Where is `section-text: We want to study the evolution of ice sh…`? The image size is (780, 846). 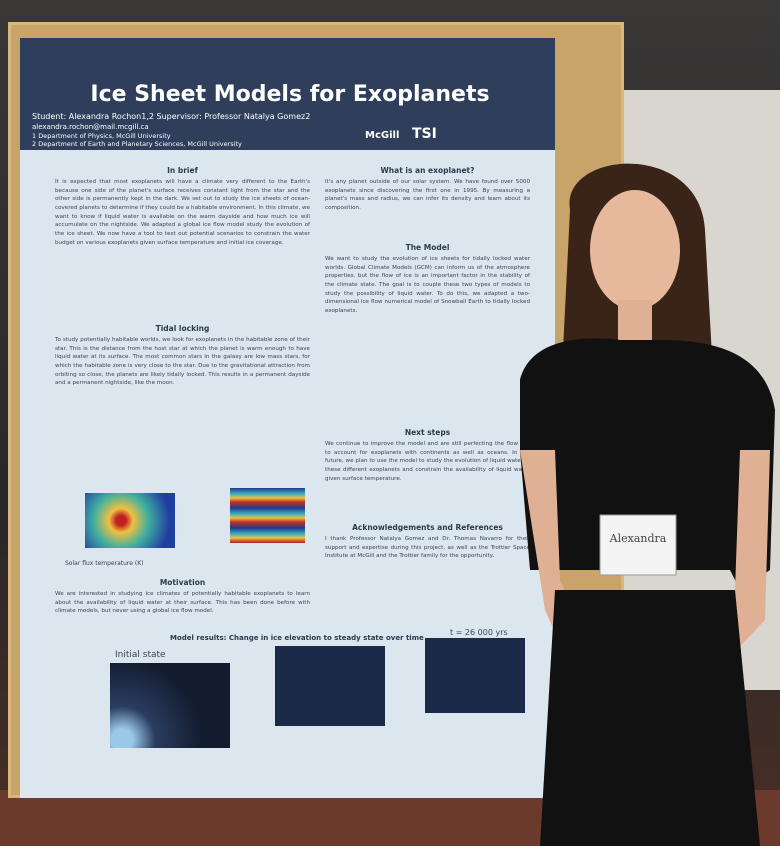 section-text: We want to study the evolution of ice sh… is located at coordinates (427, 285).